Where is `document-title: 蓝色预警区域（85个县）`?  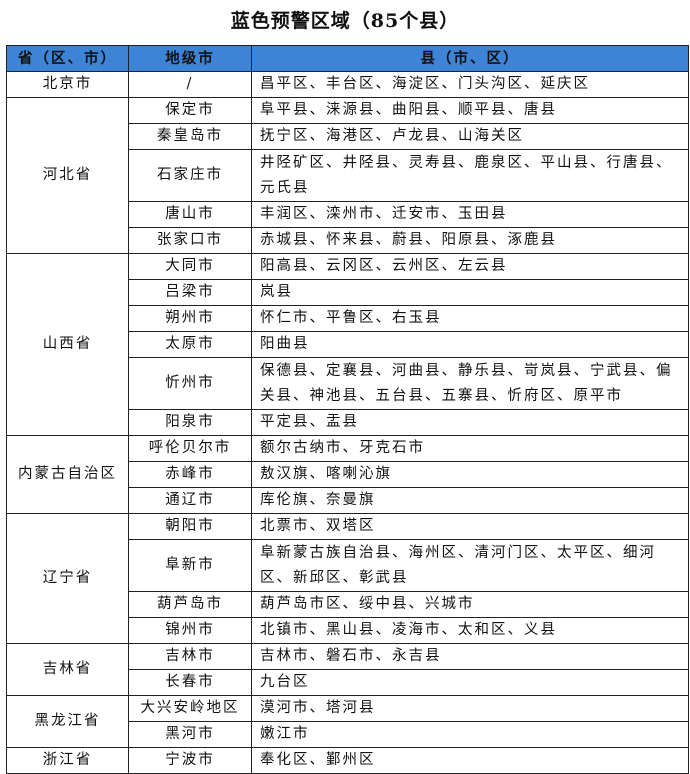 document-title: 蓝色预警区域（85个县） is located at coordinates (345, 21).